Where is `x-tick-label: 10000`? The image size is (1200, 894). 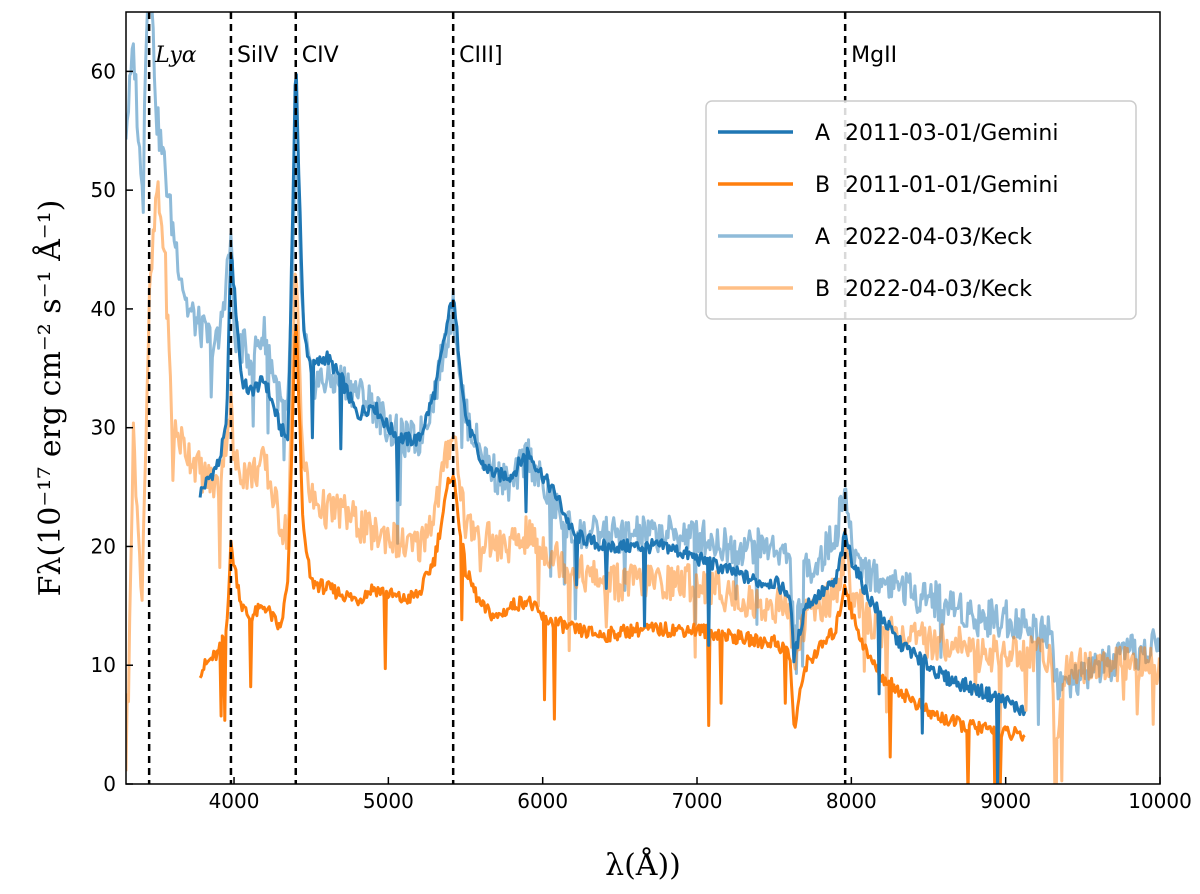
x-tick-label: 10000 is located at coordinates (1160, 801).